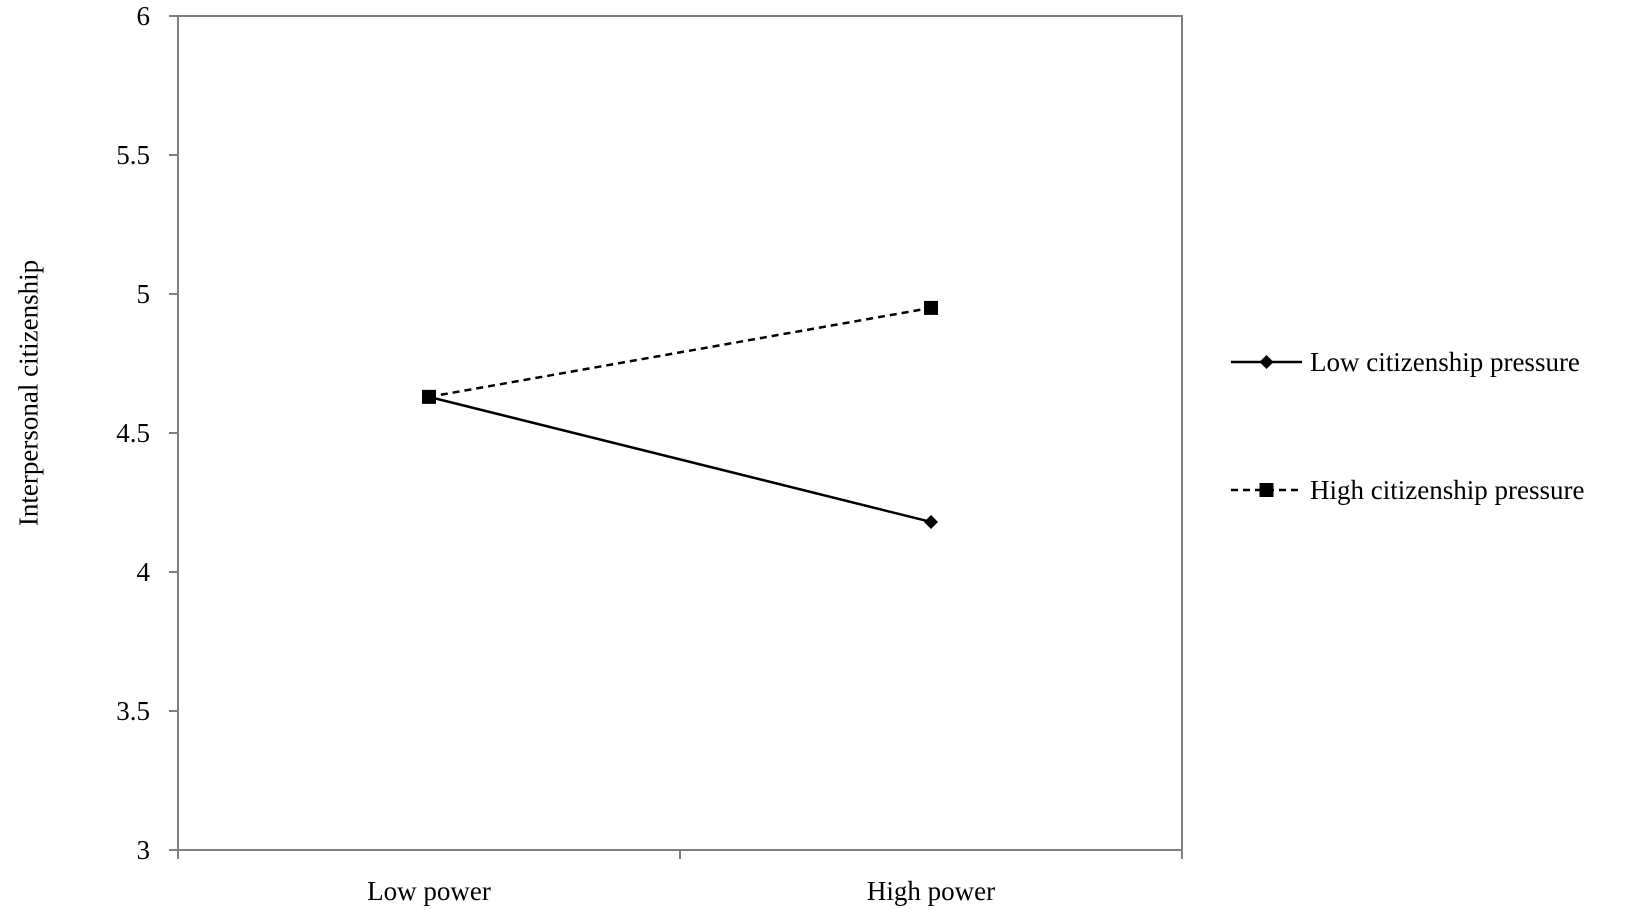  What do you see at coordinates (1266, 490) in the screenshot?
I see `legend-marker-square` at bounding box center [1266, 490].